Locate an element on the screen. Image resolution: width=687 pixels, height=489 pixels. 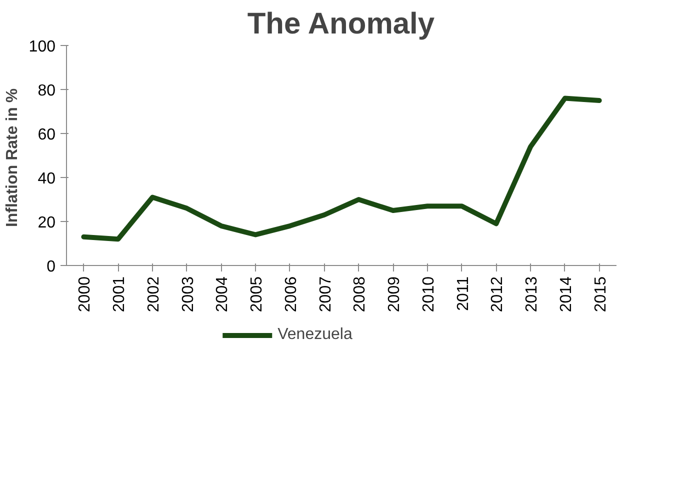
x-tick-label: 2001 is located at coordinates (119, 294).